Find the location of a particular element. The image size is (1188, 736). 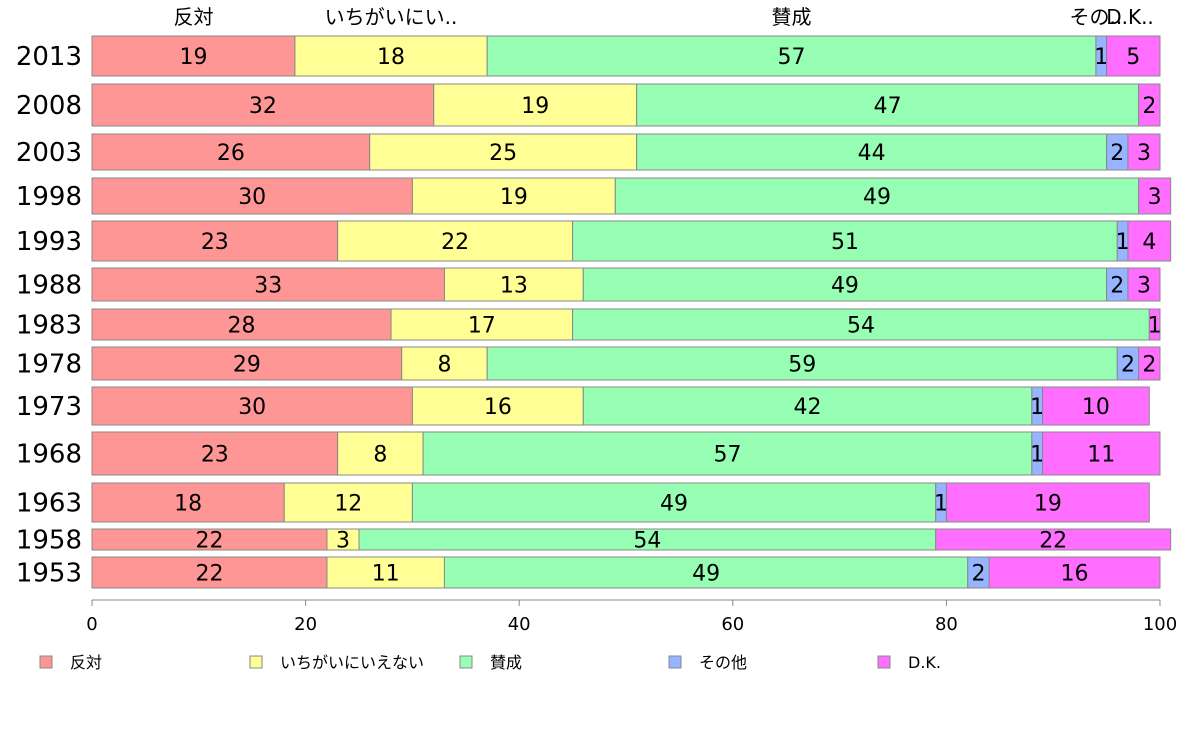

bar-row-1978: 1978 29 8 59 2 2 is located at coordinates (588, 363).